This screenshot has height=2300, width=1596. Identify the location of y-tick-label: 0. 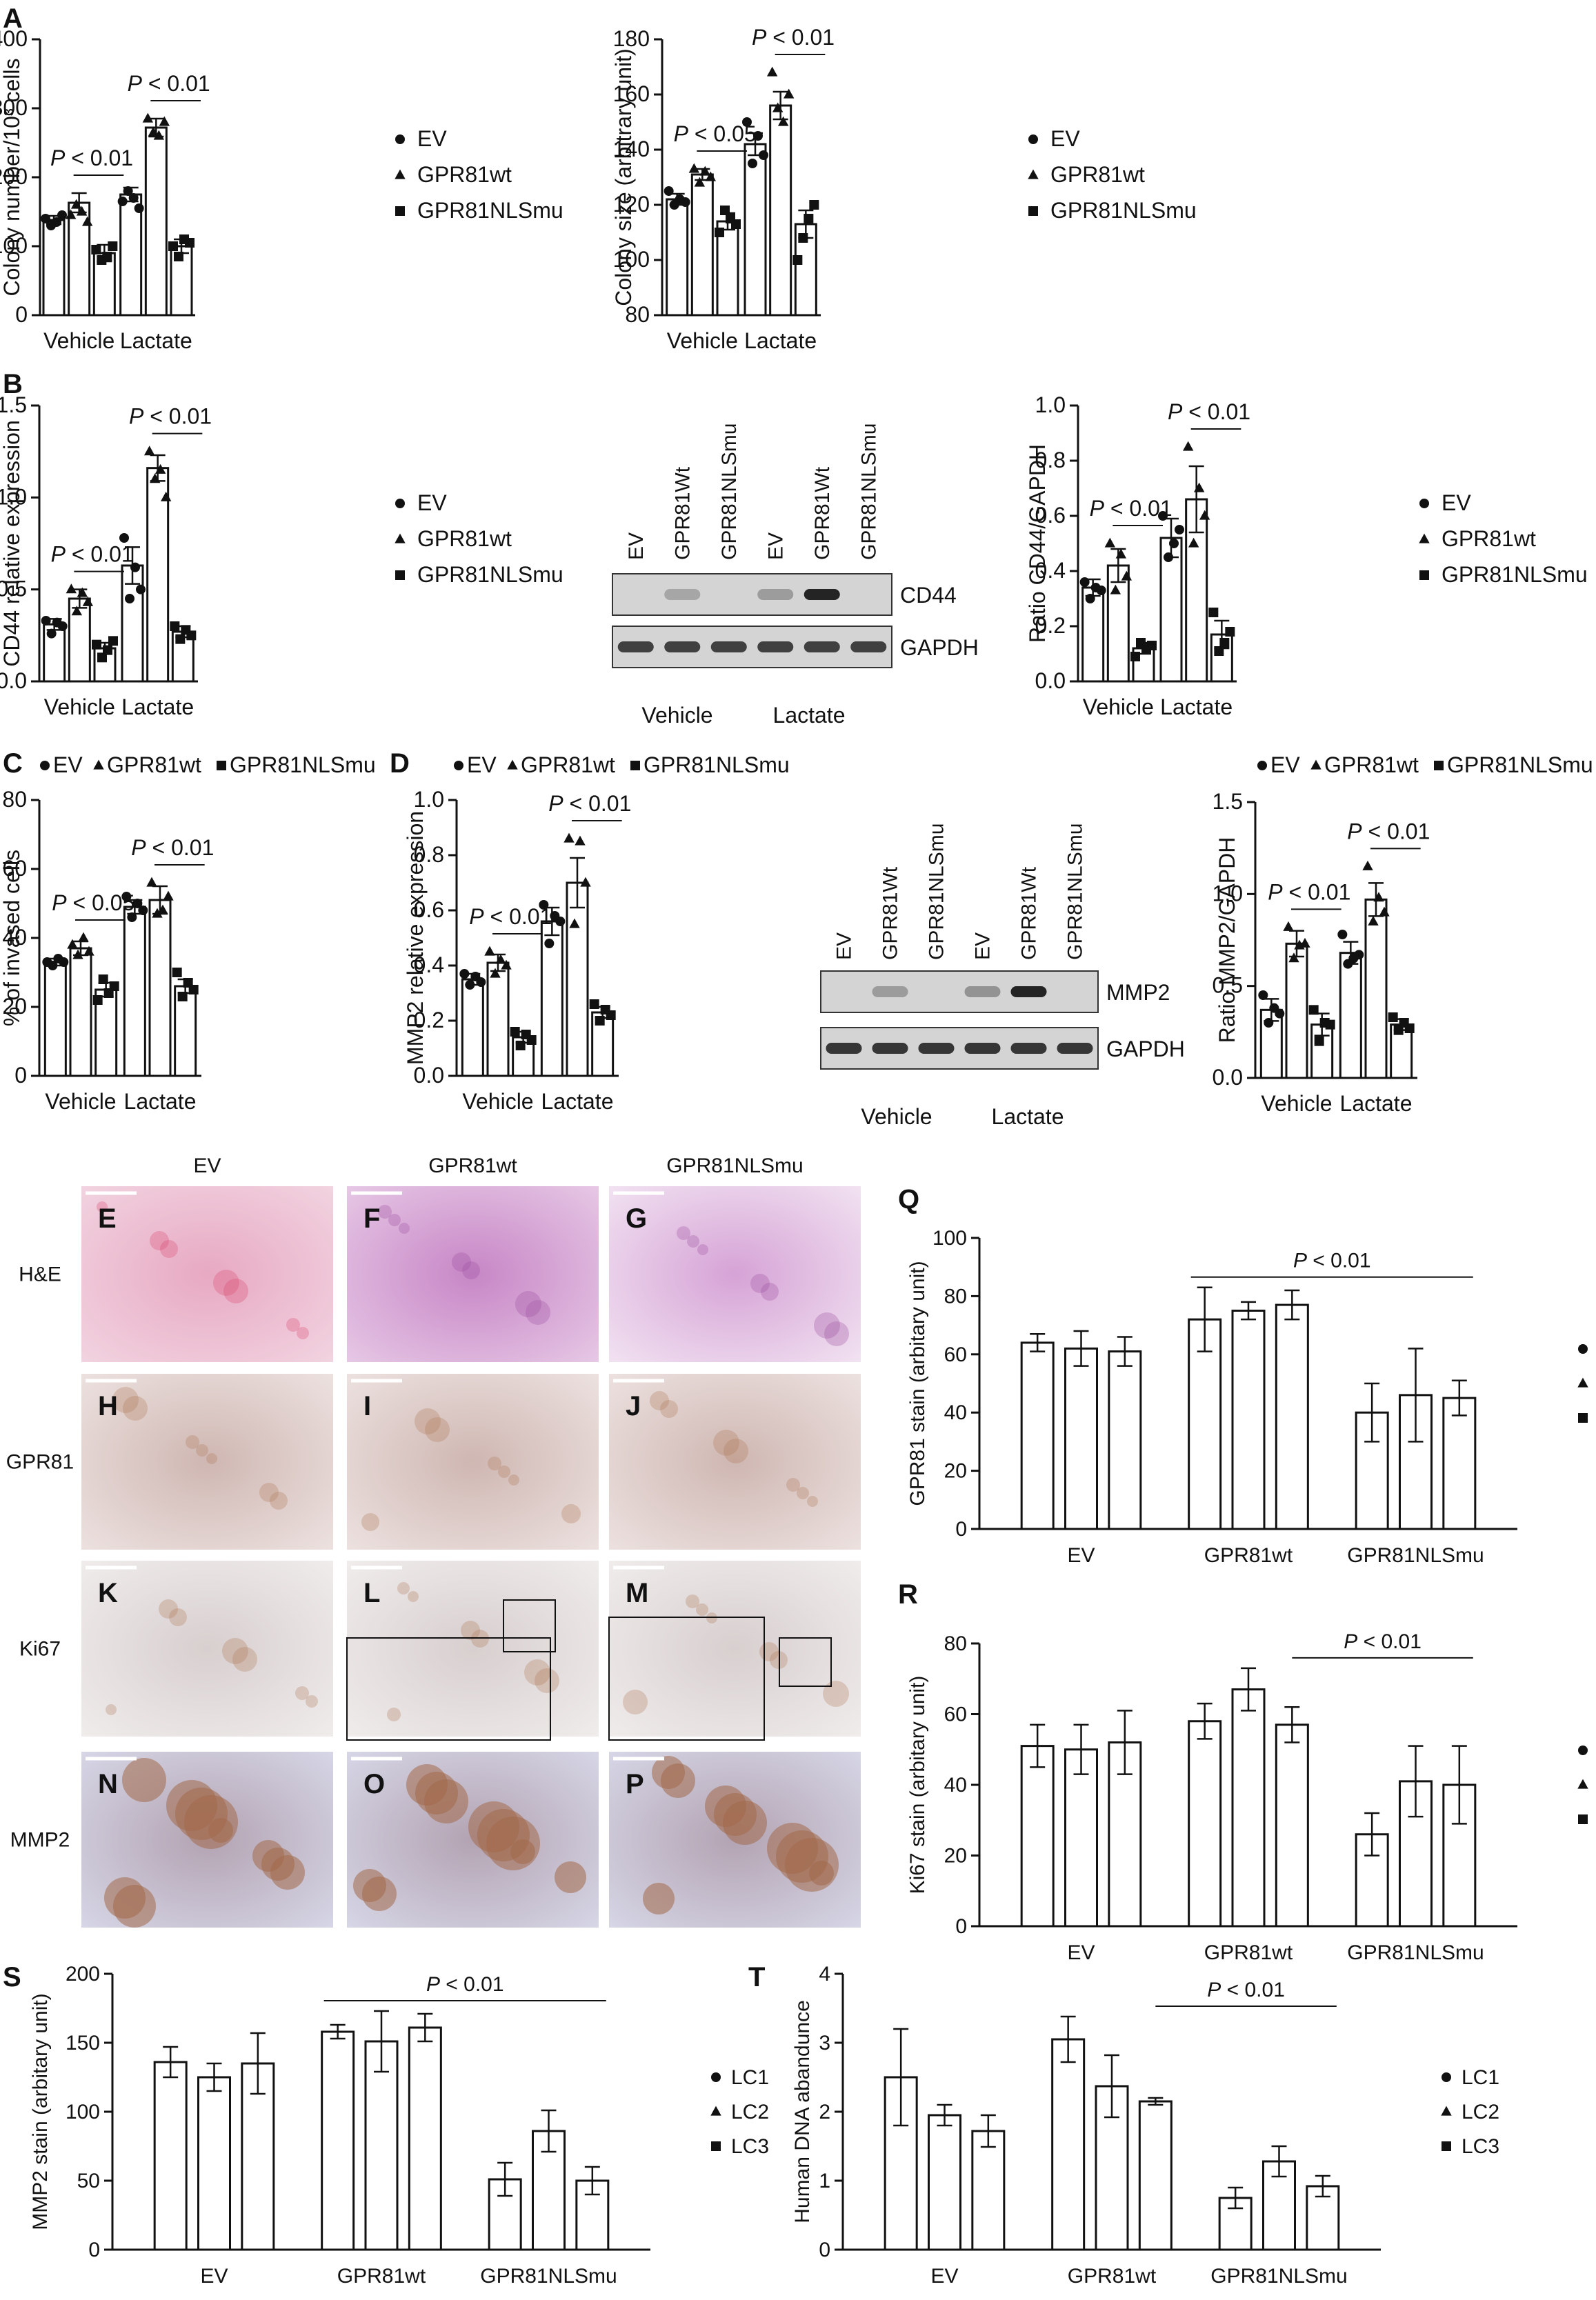
(21, 314).